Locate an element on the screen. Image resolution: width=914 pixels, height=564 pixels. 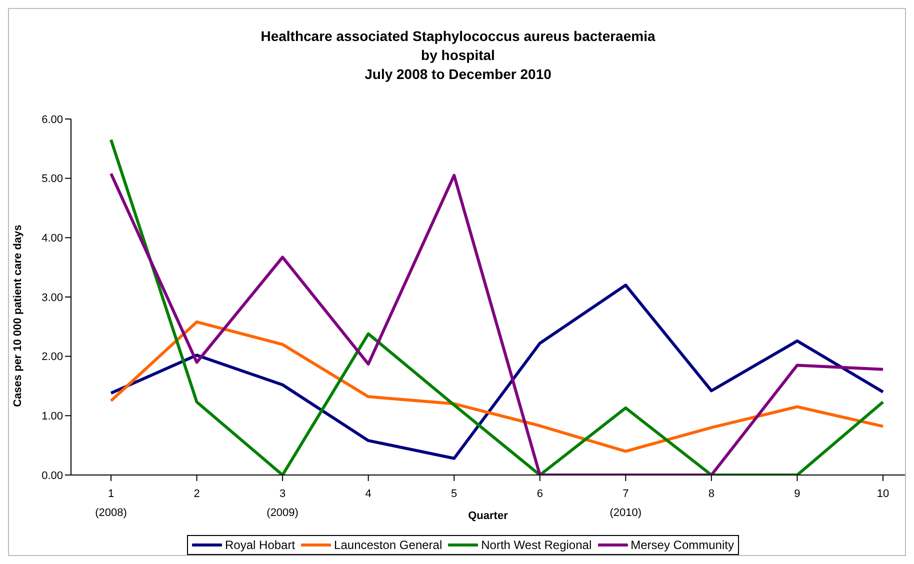
y-tick-label: 0.00 is located at coordinates (52, 476).